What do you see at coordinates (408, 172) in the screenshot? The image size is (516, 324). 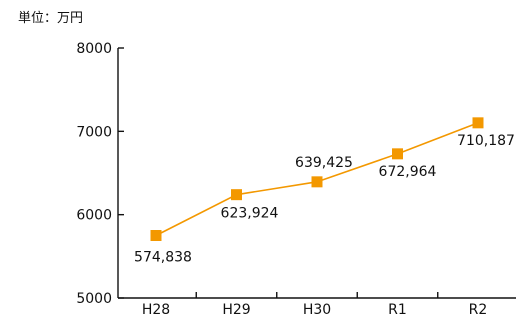 I see `data-label: 672,964` at bounding box center [408, 172].